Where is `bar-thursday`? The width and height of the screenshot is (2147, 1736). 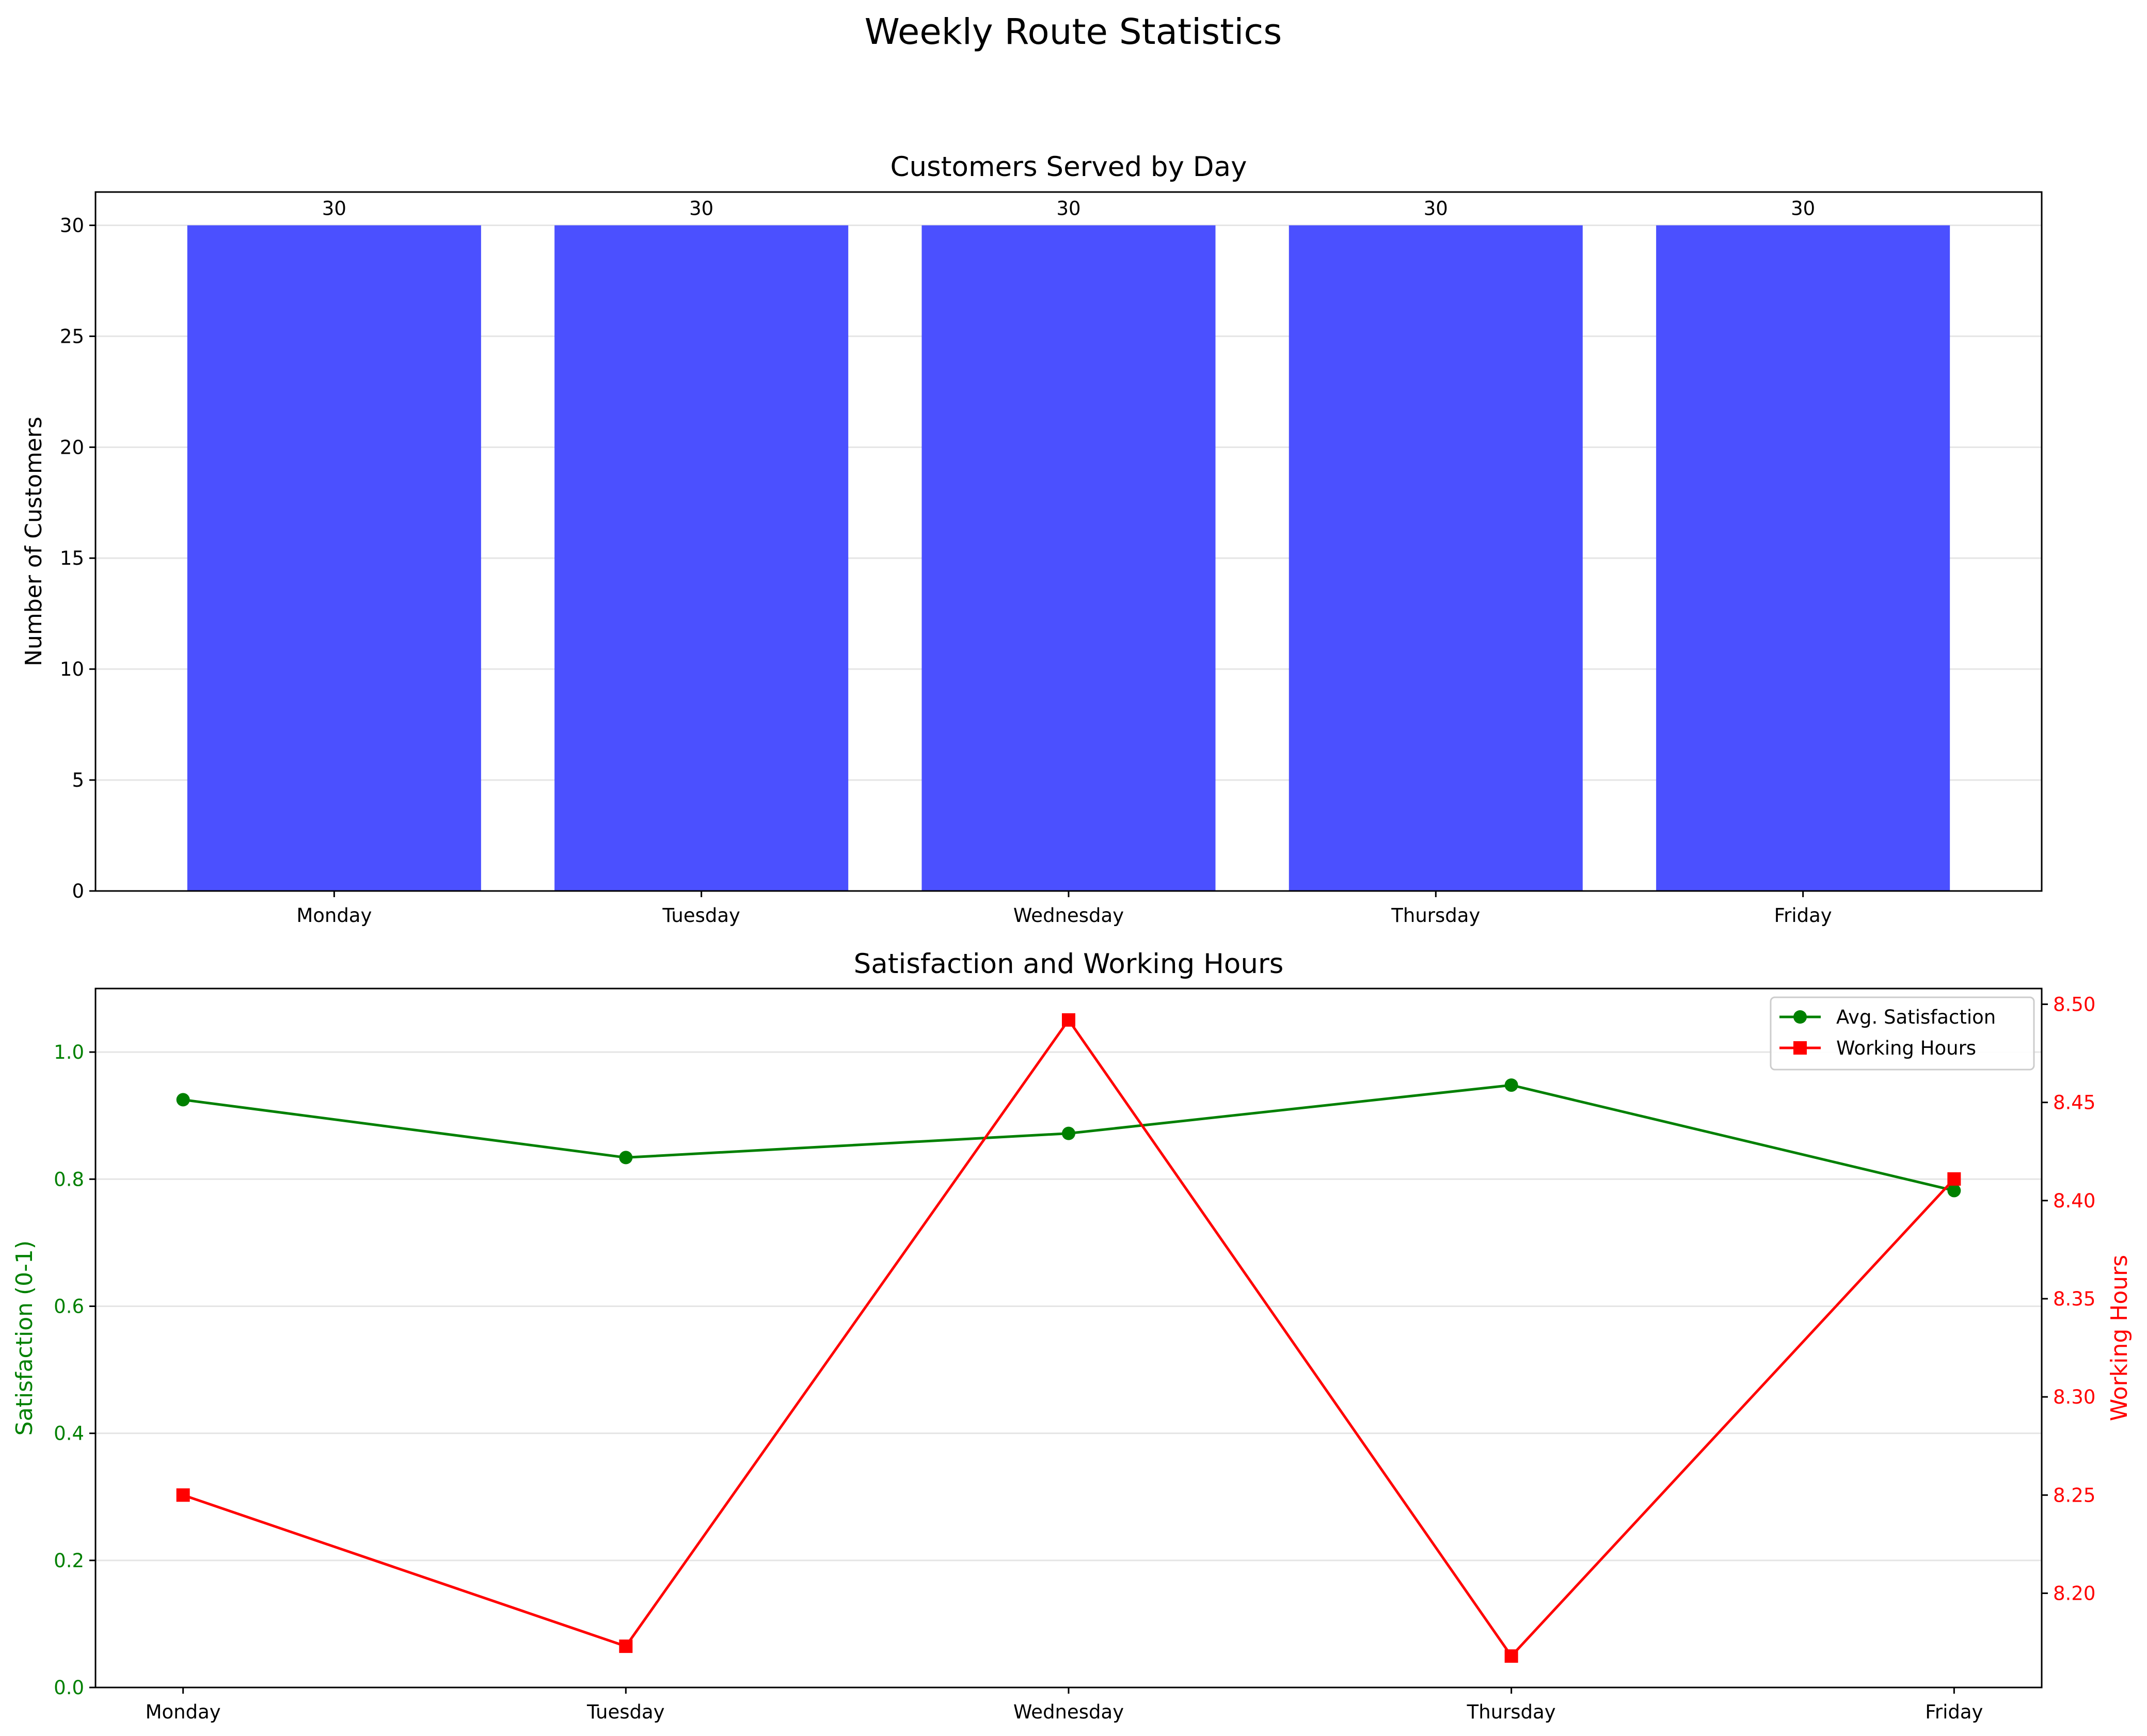 bar-thursday is located at coordinates (1436, 558).